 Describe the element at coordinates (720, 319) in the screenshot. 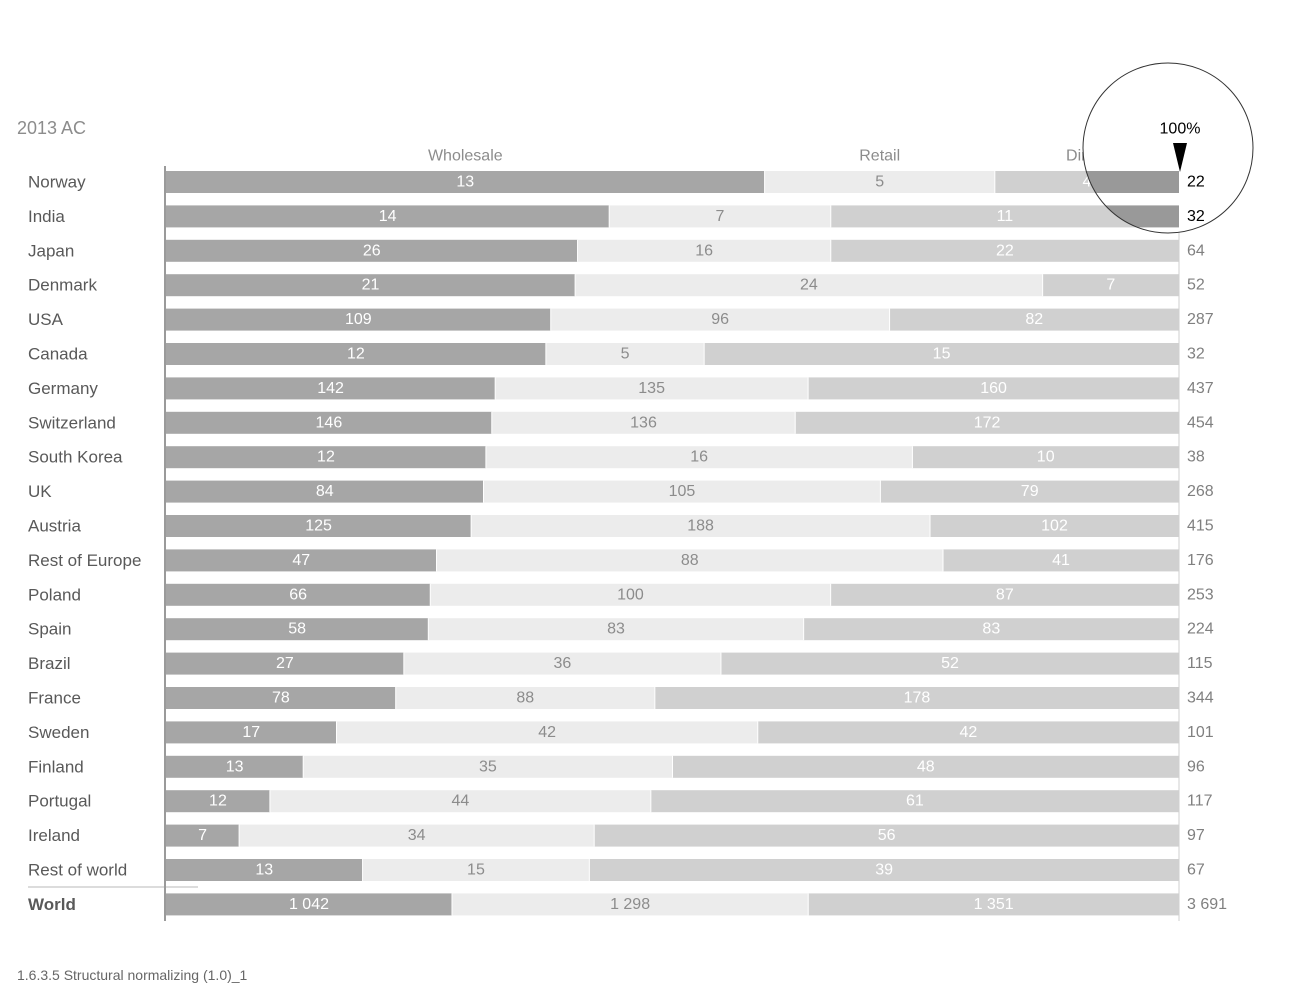

I see `value-label: 96` at that location.